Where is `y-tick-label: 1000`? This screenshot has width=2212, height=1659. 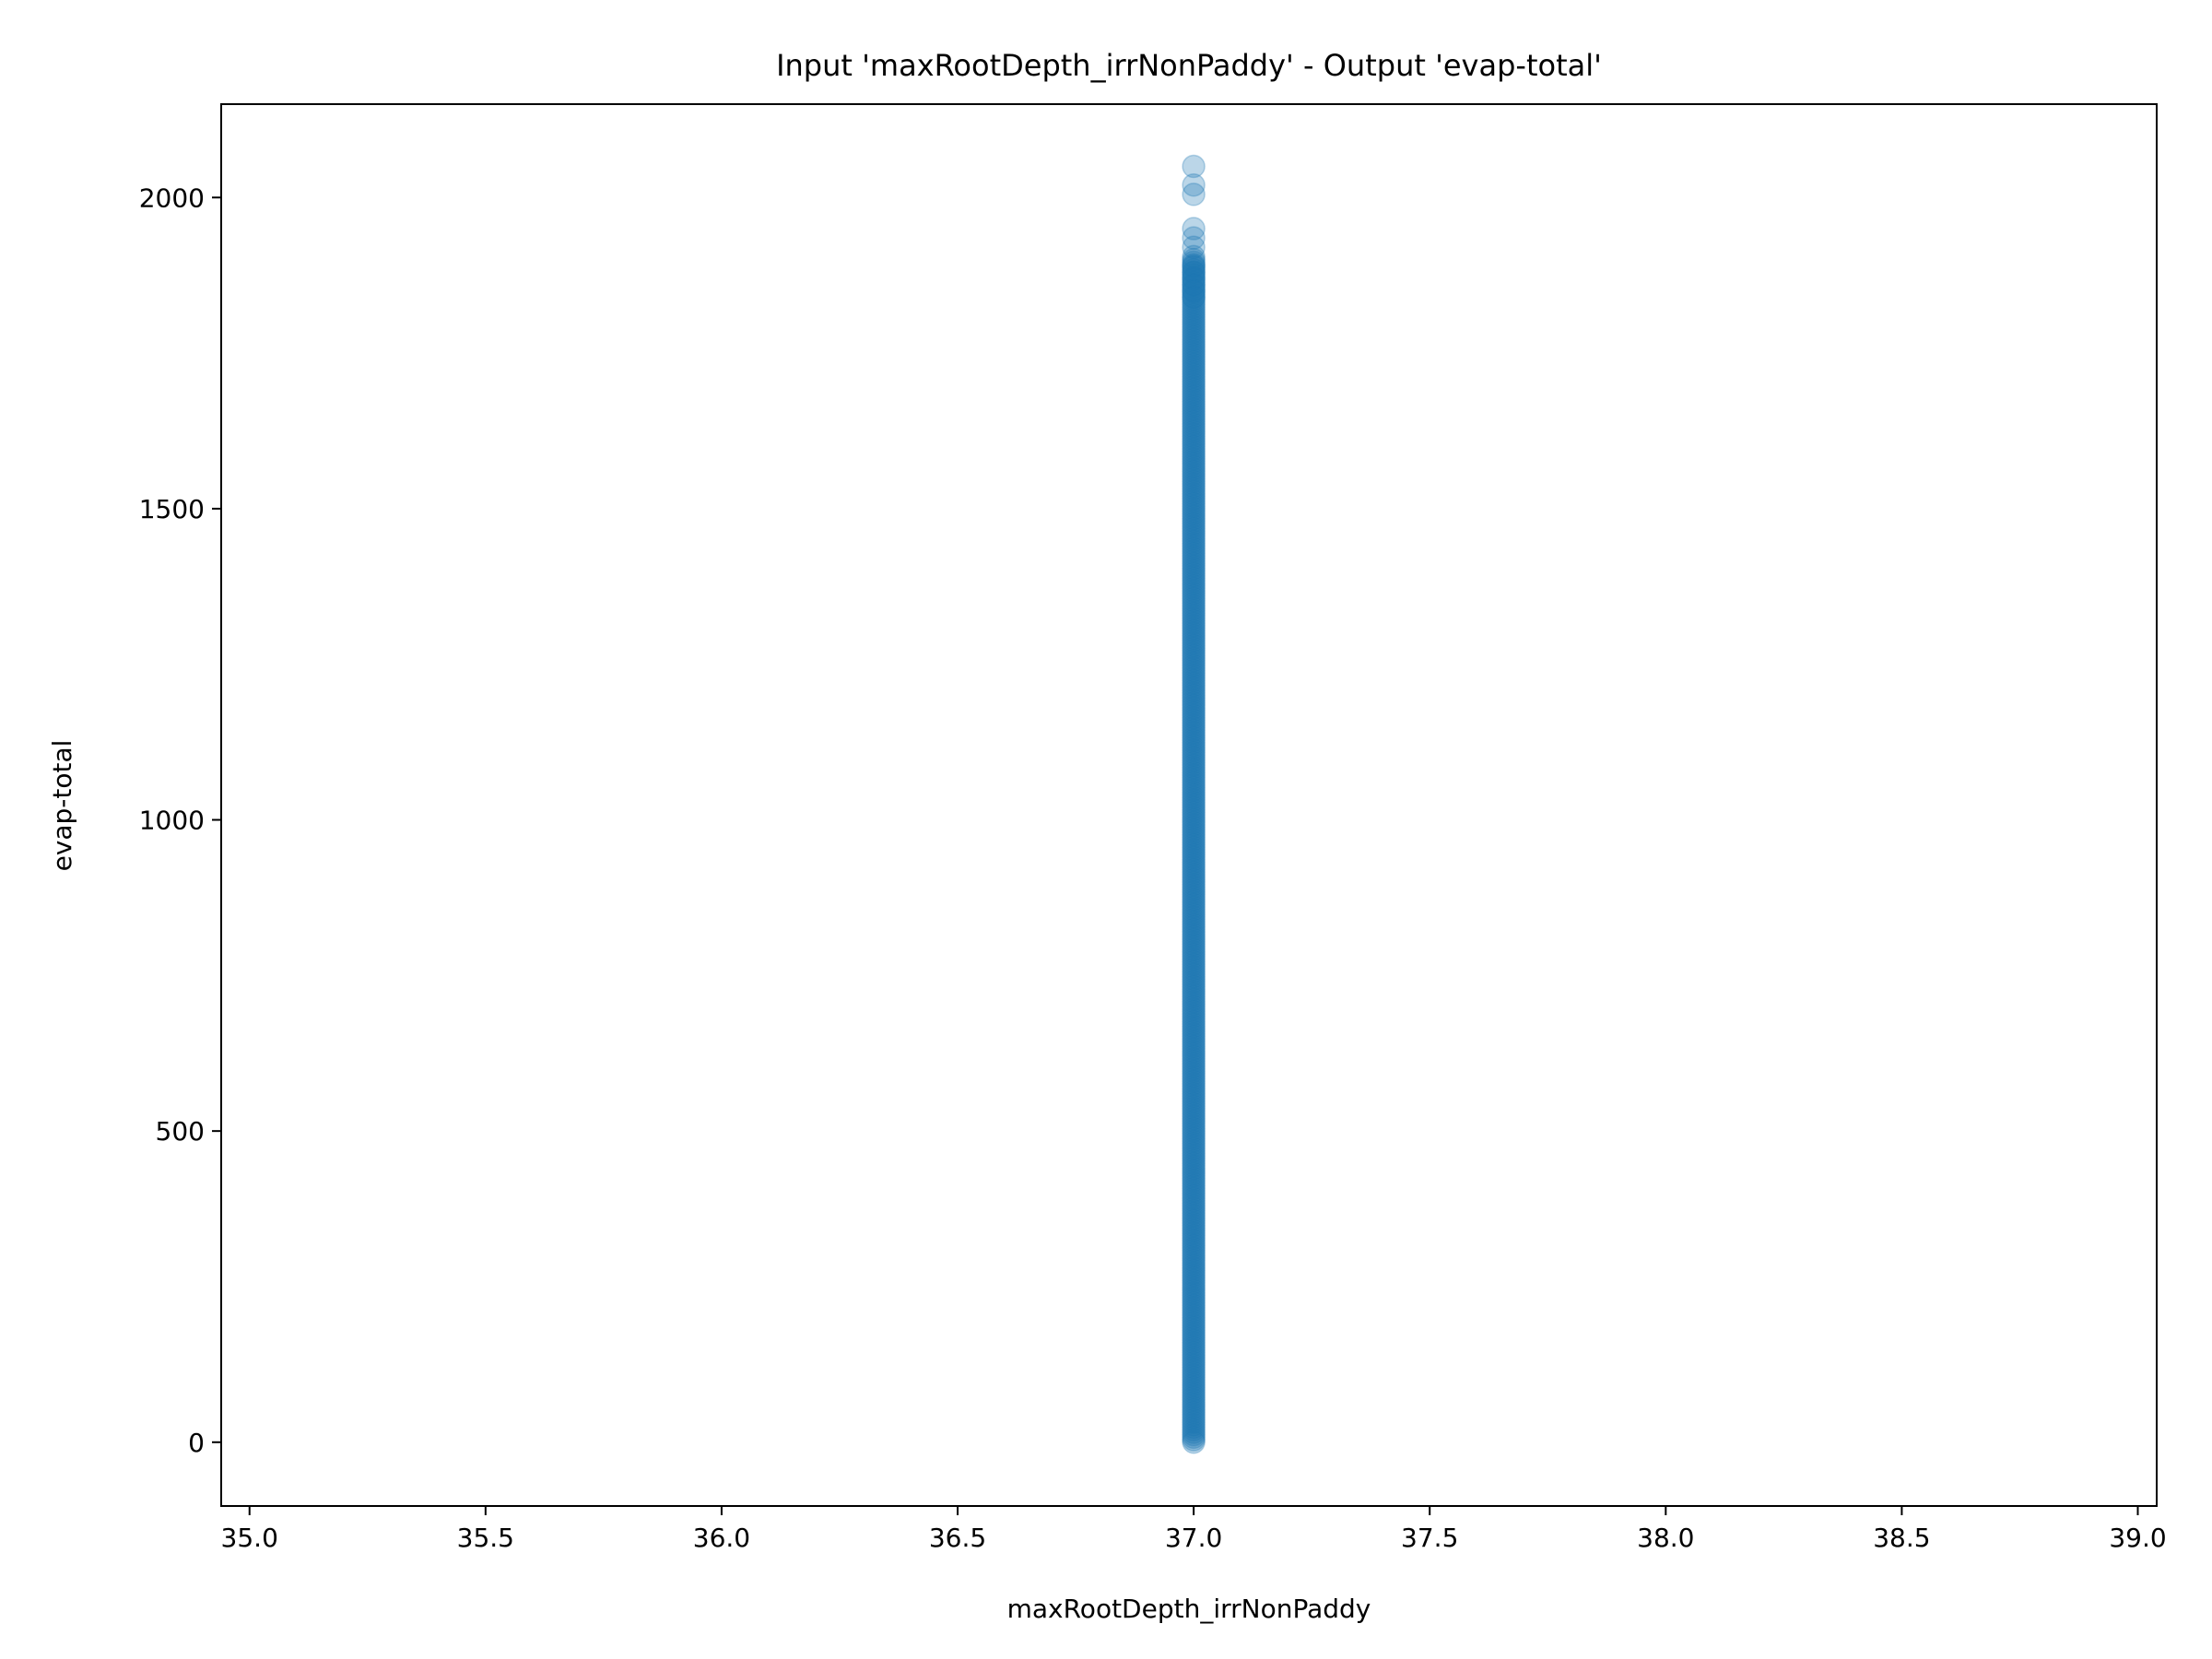 y-tick-label: 1000 is located at coordinates (172, 821).